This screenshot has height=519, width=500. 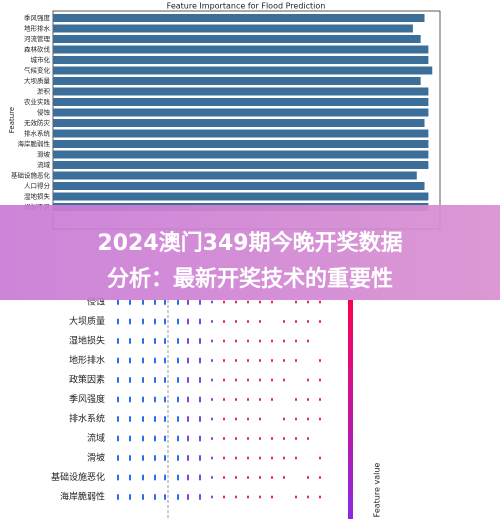 I want to click on colorbar-label: Feature value, so click(x=377, y=490).